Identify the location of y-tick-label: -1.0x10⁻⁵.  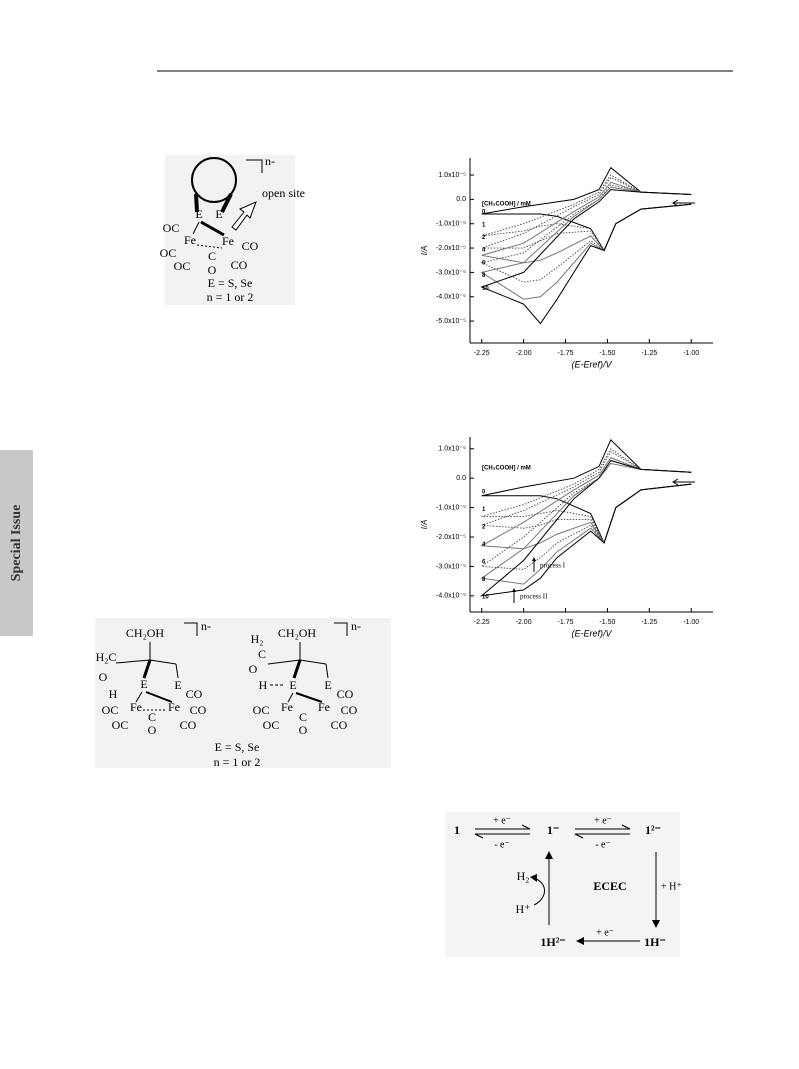
(451, 224).